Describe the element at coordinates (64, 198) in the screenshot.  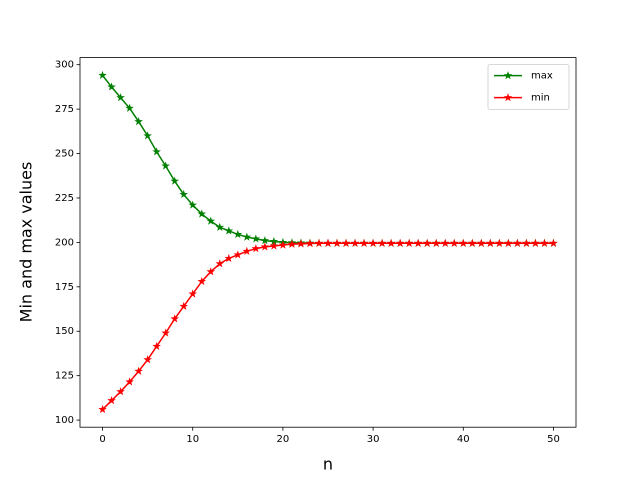
I see `y-tick-label: 225` at that location.